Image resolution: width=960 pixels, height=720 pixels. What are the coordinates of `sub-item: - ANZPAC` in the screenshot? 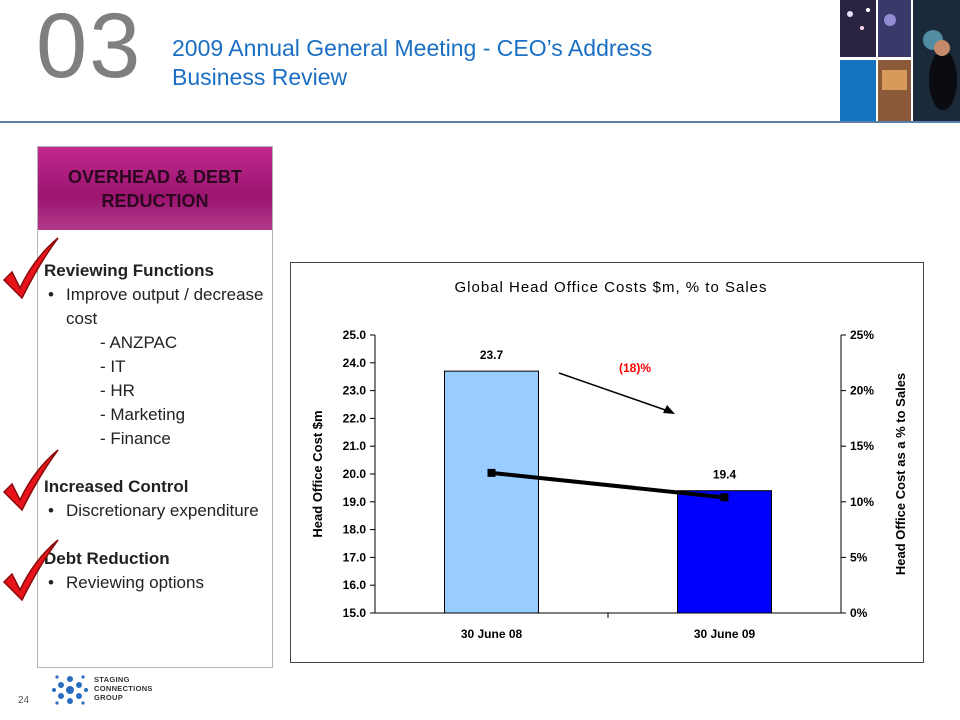 It's located at (139, 342).